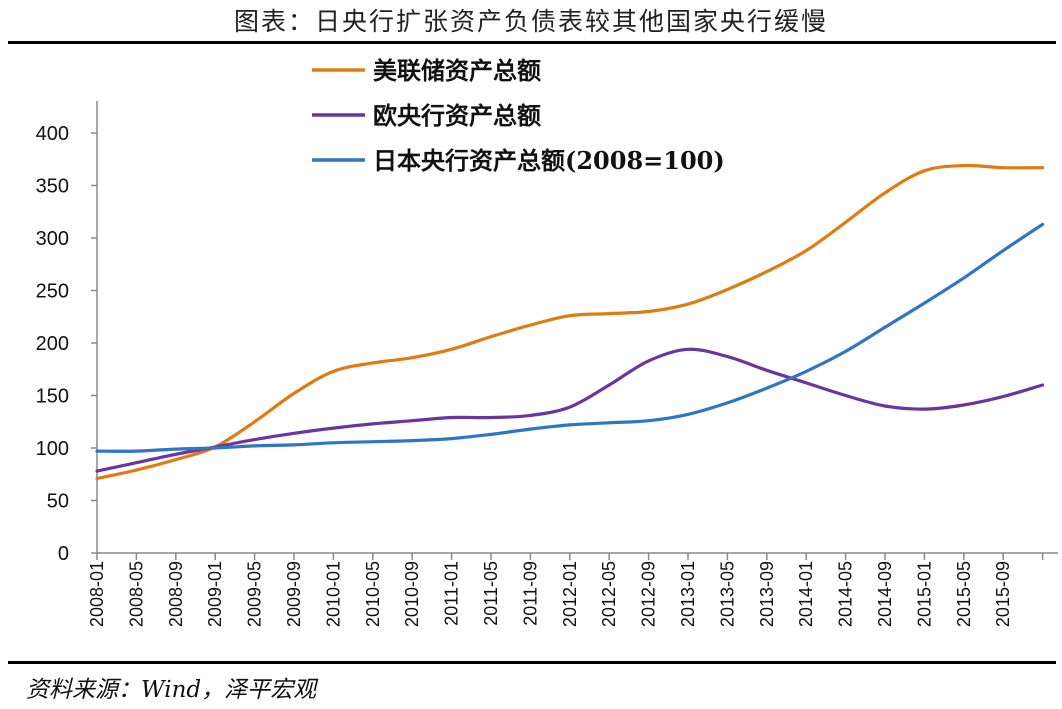  Describe the element at coordinates (530, 593) in the screenshot. I see `x-tick-label: 2011-09` at that location.